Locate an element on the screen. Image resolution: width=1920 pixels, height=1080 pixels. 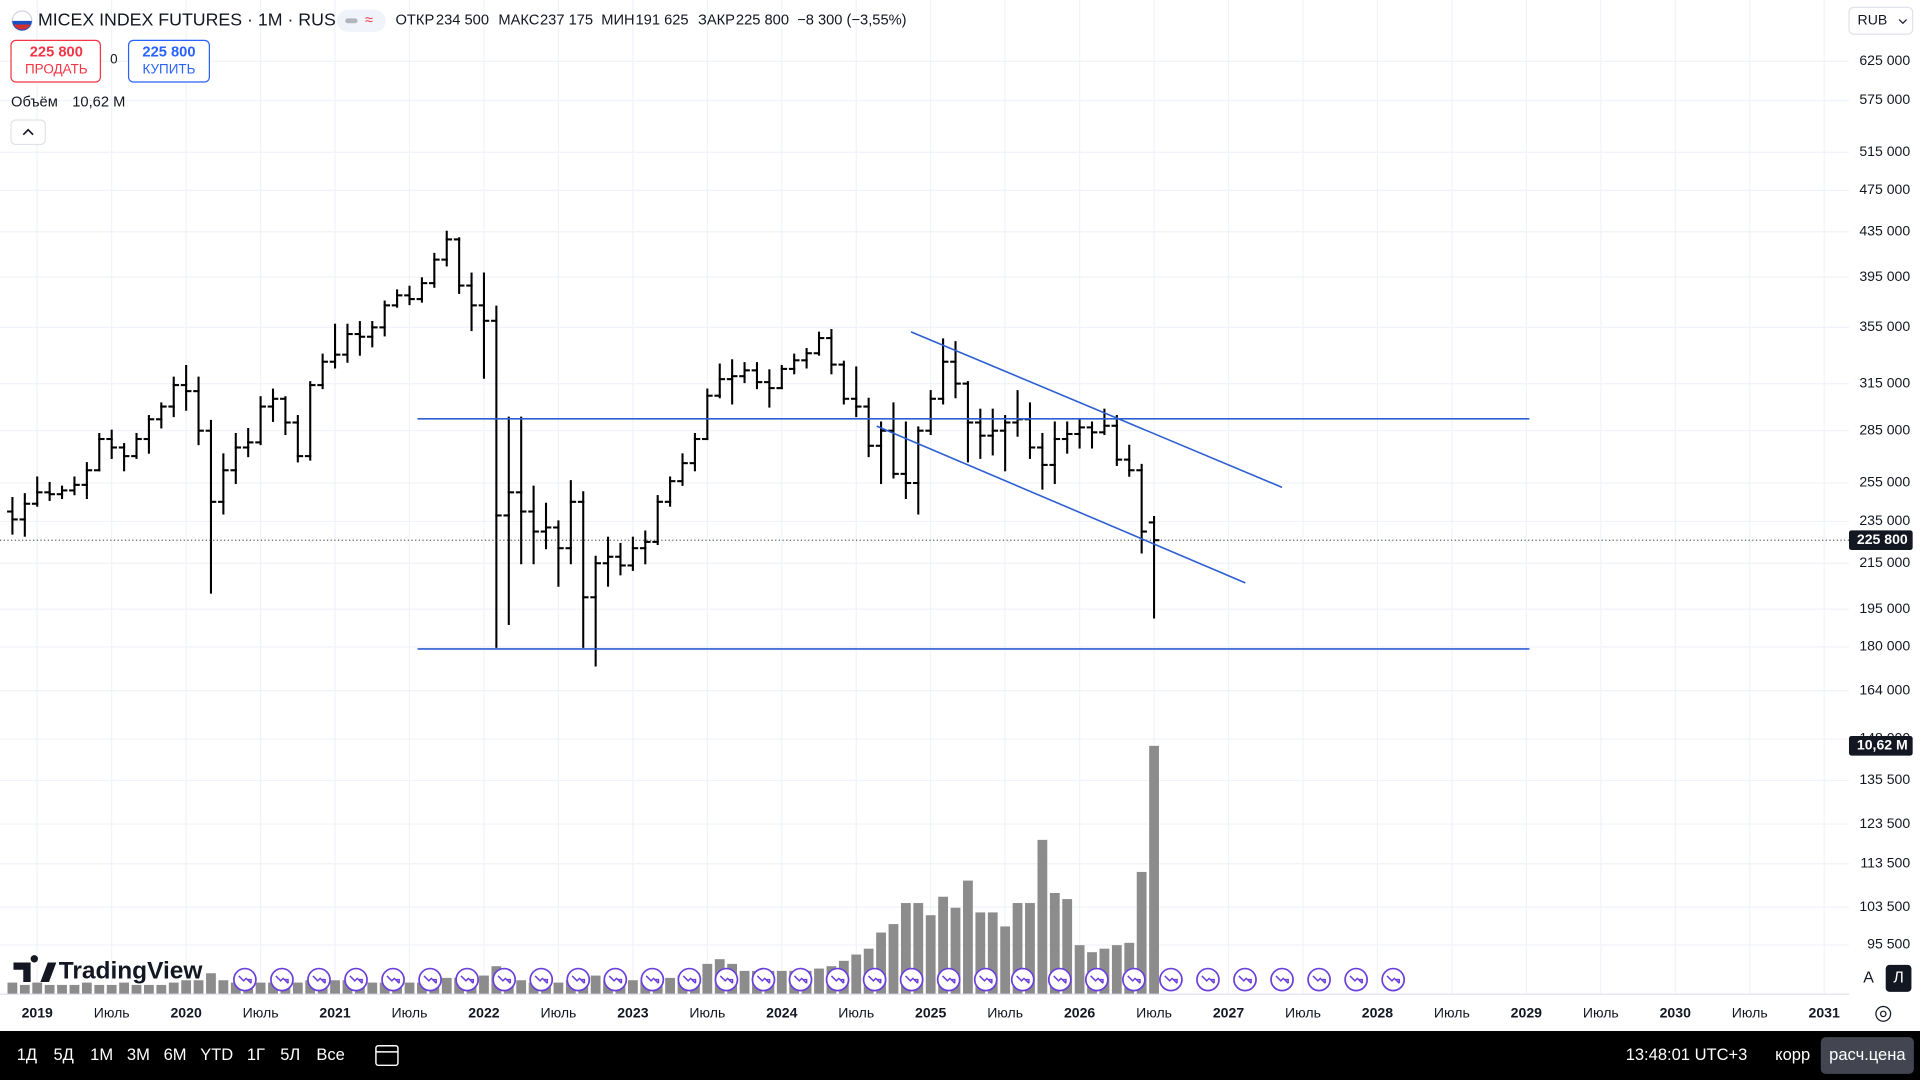
x-tick-label: 2024 is located at coordinates (781, 1013).